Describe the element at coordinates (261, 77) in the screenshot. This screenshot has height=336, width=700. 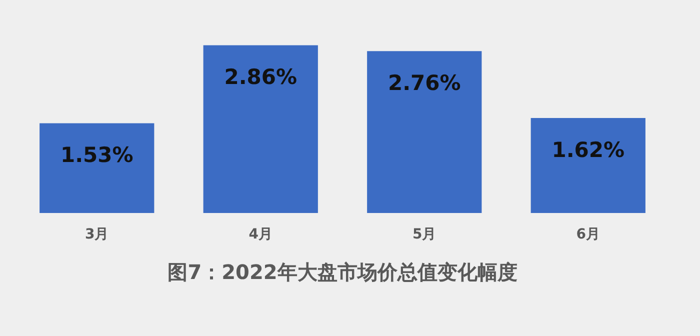
I see `data-label: 2.86%` at that location.